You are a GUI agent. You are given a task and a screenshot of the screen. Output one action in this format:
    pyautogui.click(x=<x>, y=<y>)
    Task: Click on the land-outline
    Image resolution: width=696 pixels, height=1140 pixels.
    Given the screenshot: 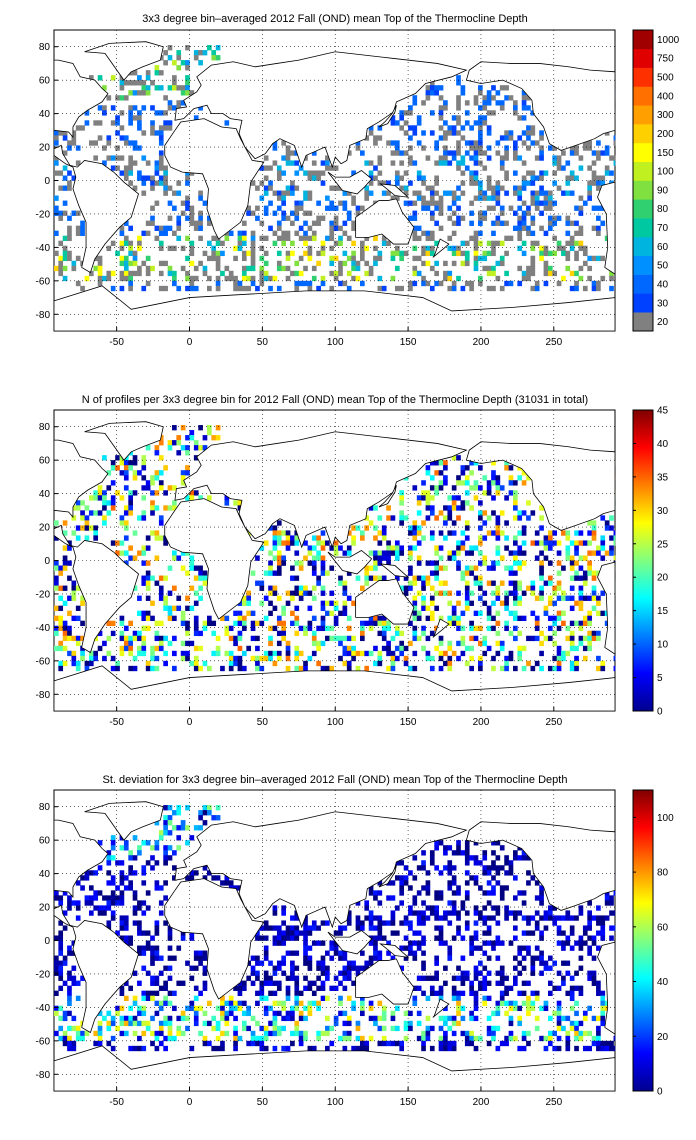 What is the action you would take?
    pyautogui.click(x=540, y=866)
    